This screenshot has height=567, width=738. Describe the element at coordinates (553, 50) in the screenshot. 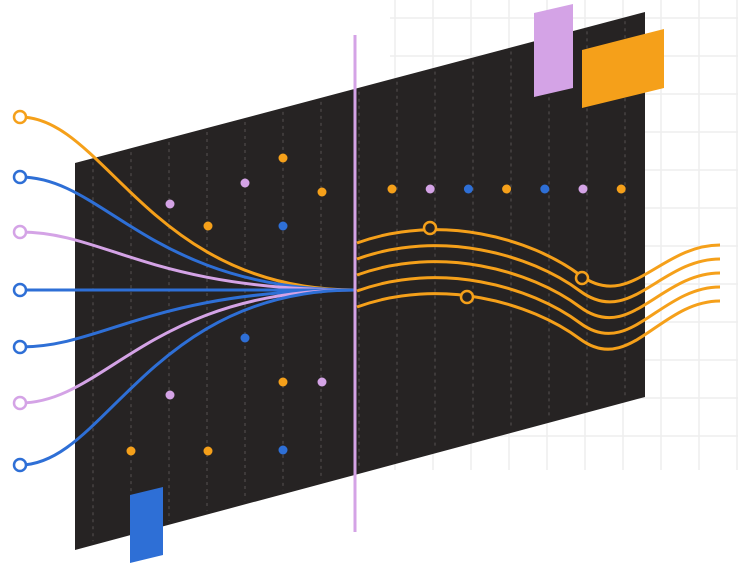

I see `lavender-block` at that location.